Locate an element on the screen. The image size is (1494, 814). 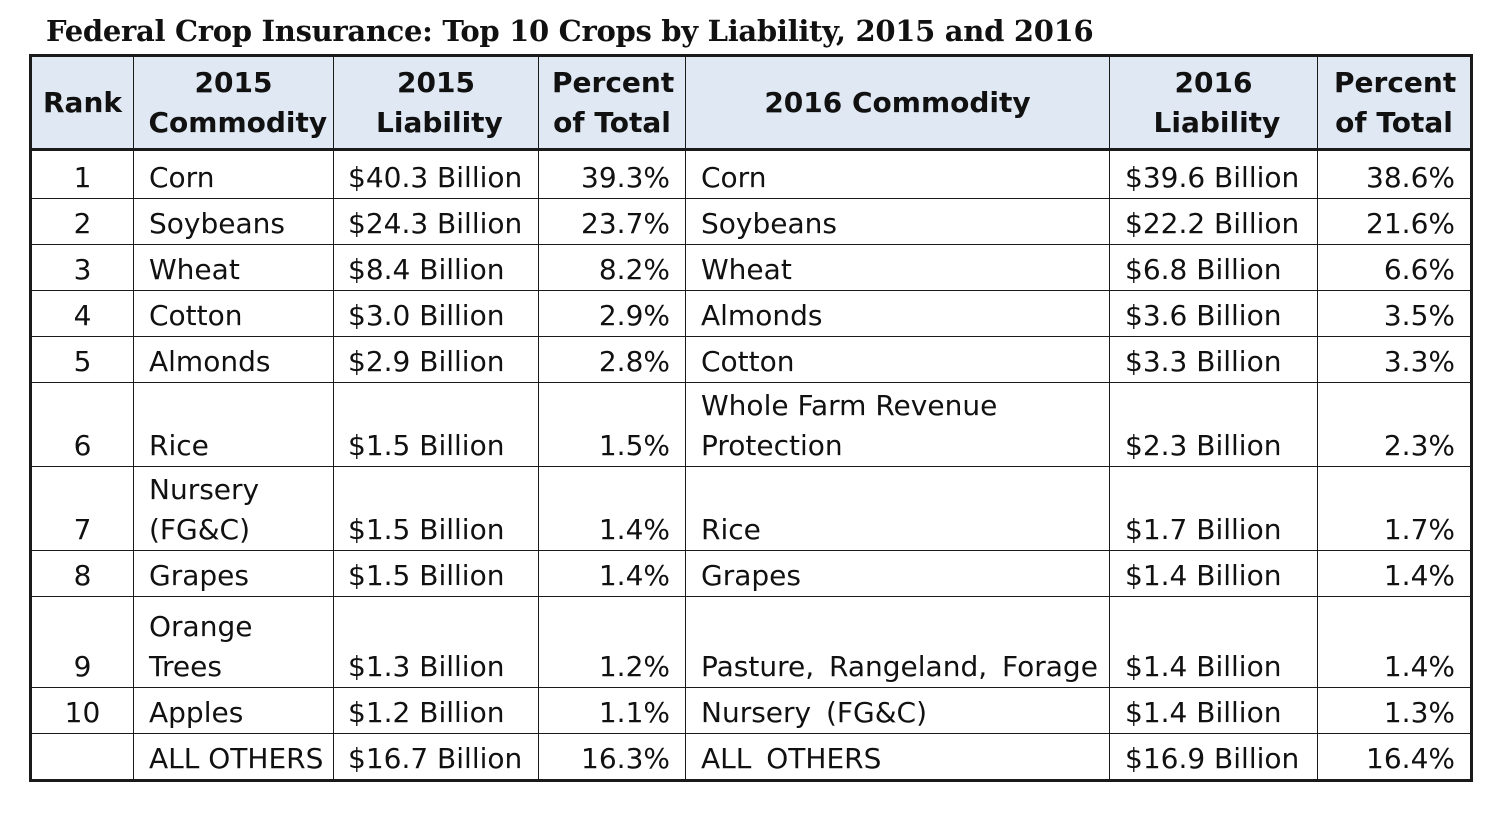
commodity-2015-cell: Orange Trees is located at coordinates (233, 642).